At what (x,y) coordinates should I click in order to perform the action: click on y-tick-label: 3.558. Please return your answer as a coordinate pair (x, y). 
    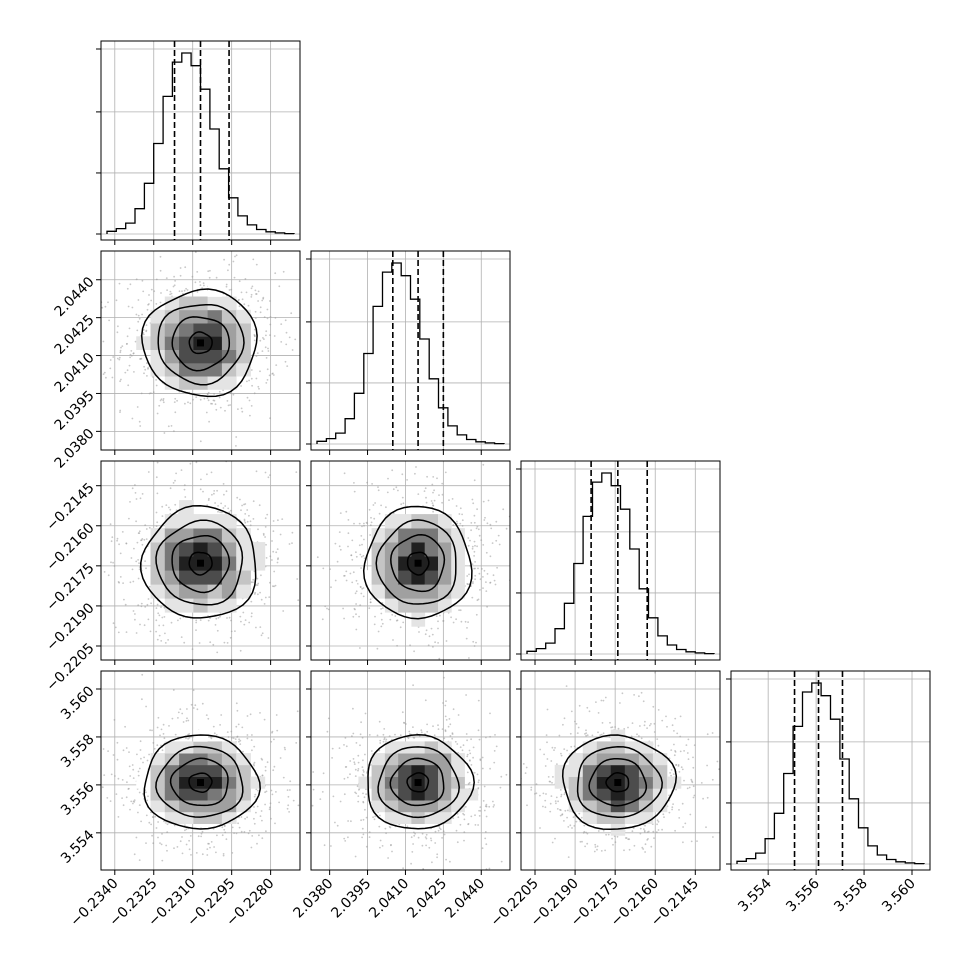
    Looking at the image, I should click on (78, 751).